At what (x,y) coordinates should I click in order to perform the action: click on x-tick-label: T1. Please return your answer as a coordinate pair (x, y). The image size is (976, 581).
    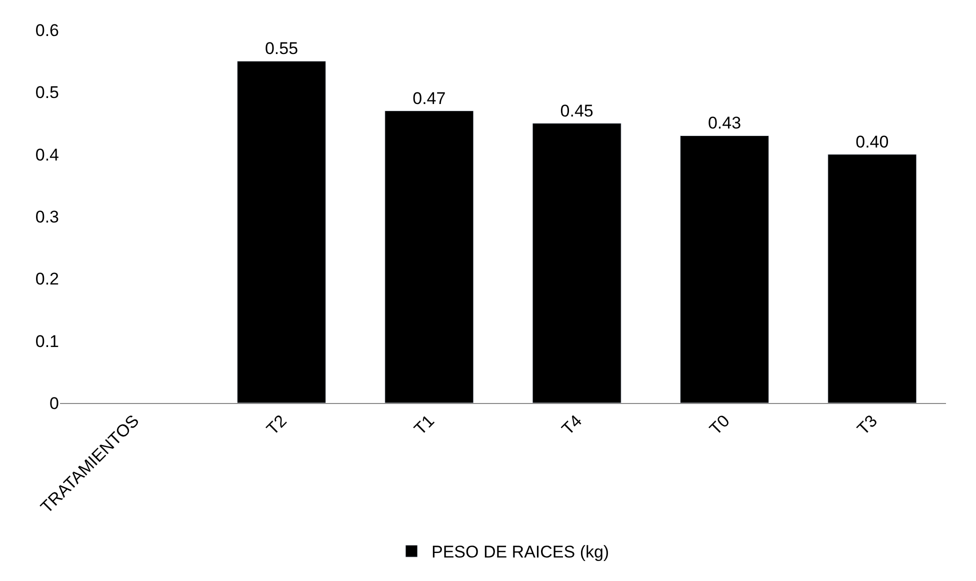
    Looking at the image, I should click on (424, 425).